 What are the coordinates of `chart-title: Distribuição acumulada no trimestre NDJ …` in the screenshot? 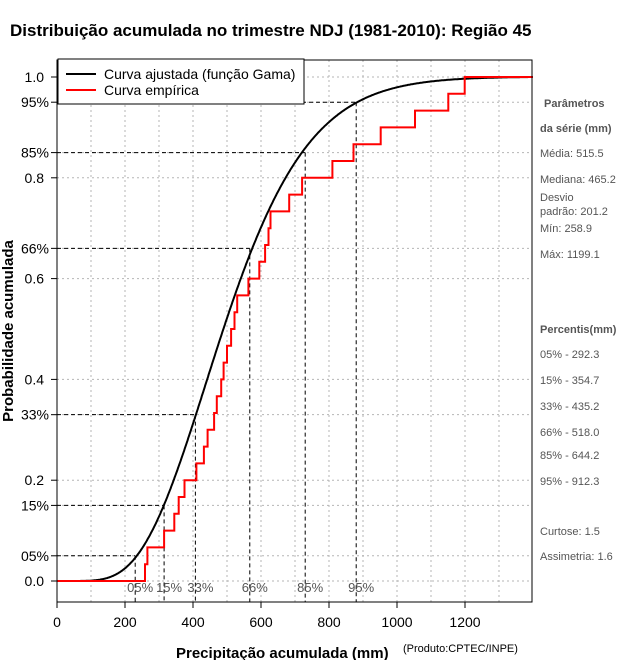 It's located at (271, 30).